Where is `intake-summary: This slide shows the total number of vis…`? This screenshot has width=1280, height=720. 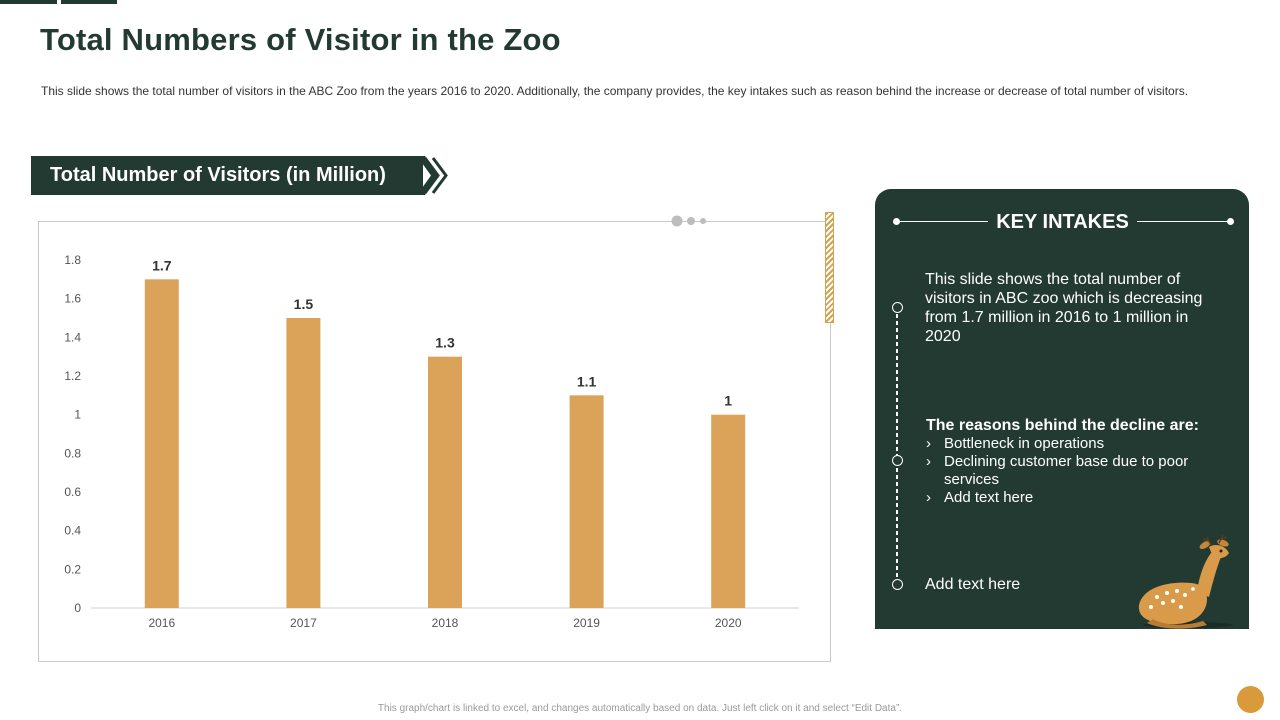
intake-summary: This slide shows the total number of vis… is located at coordinates (1064, 308).